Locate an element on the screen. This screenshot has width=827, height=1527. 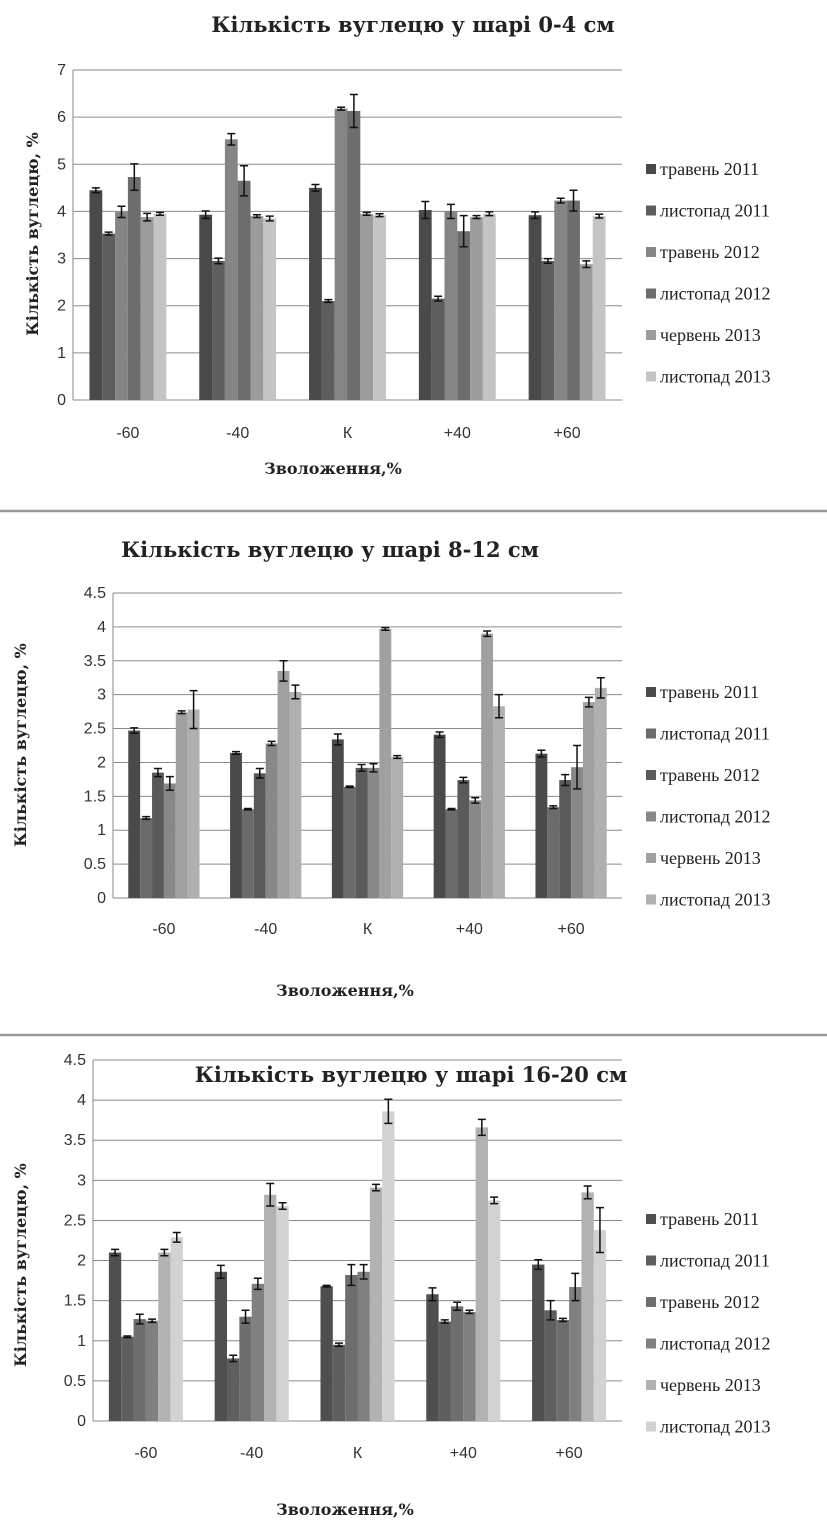
legend-label: листопад 2013 is located at coordinates (715, 377).